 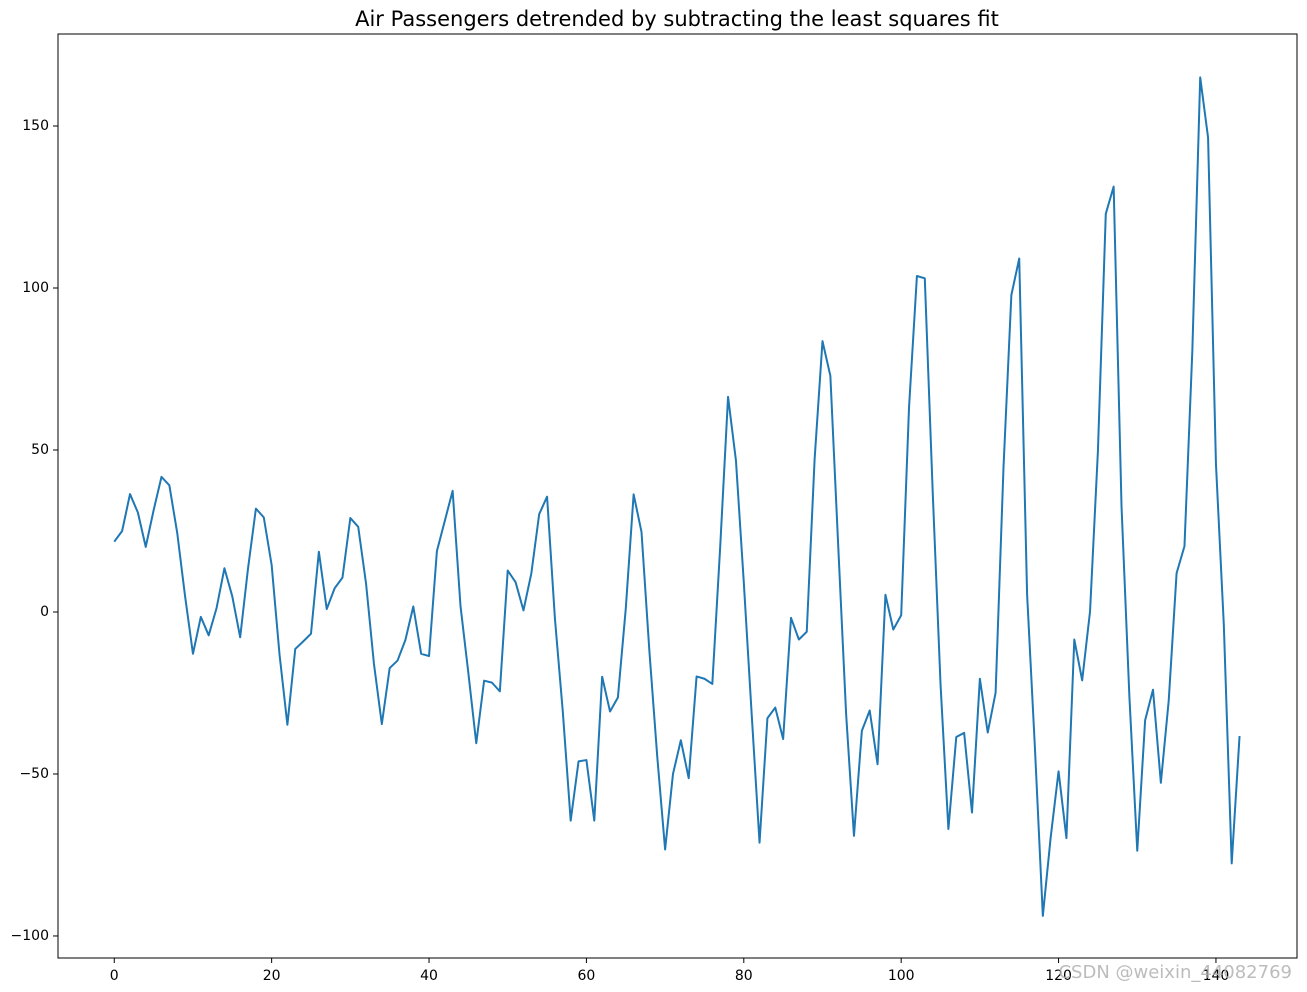 What do you see at coordinates (114, 976) in the screenshot?
I see `x-tick-label: 0` at bounding box center [114, 976].